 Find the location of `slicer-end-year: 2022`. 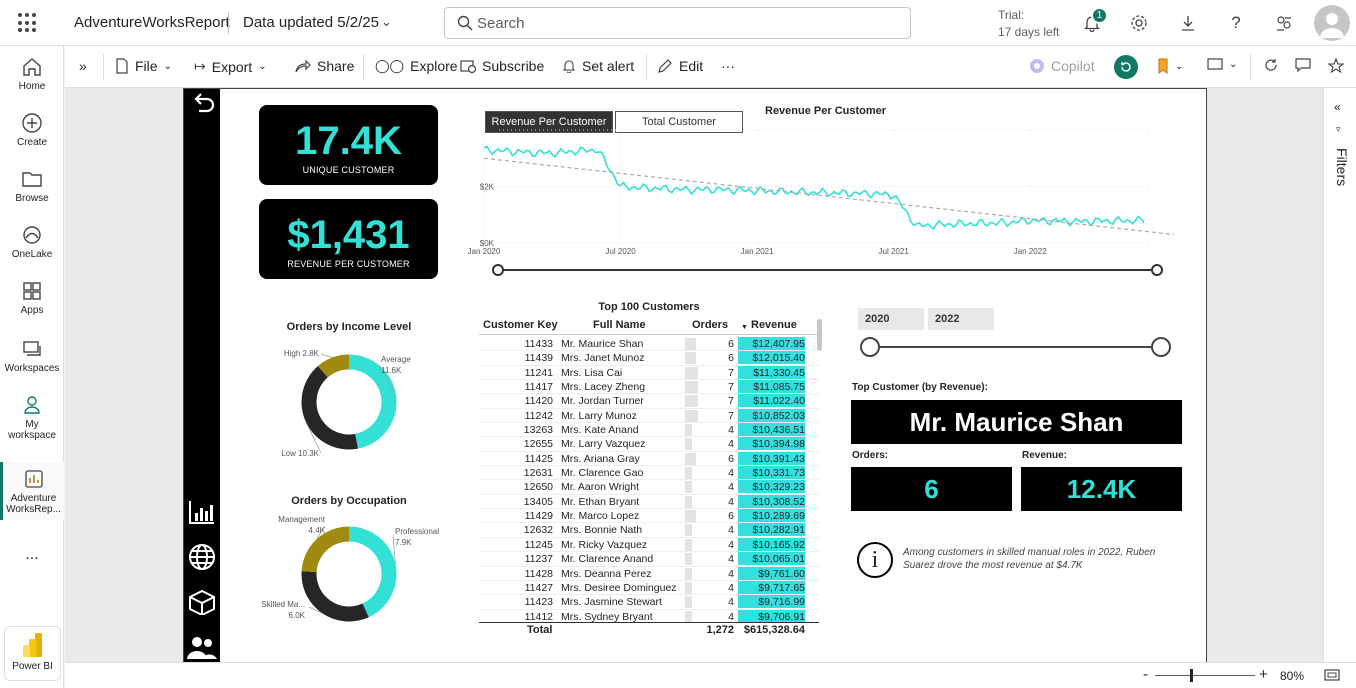

slicer-end-year: 2022 is located at coordinates (961, 319).